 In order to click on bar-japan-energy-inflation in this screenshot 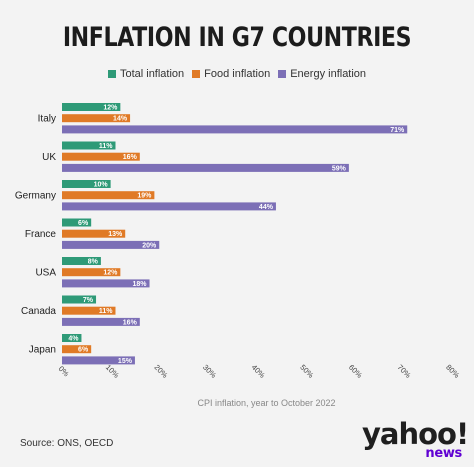, I will do `click(98, 360)`.